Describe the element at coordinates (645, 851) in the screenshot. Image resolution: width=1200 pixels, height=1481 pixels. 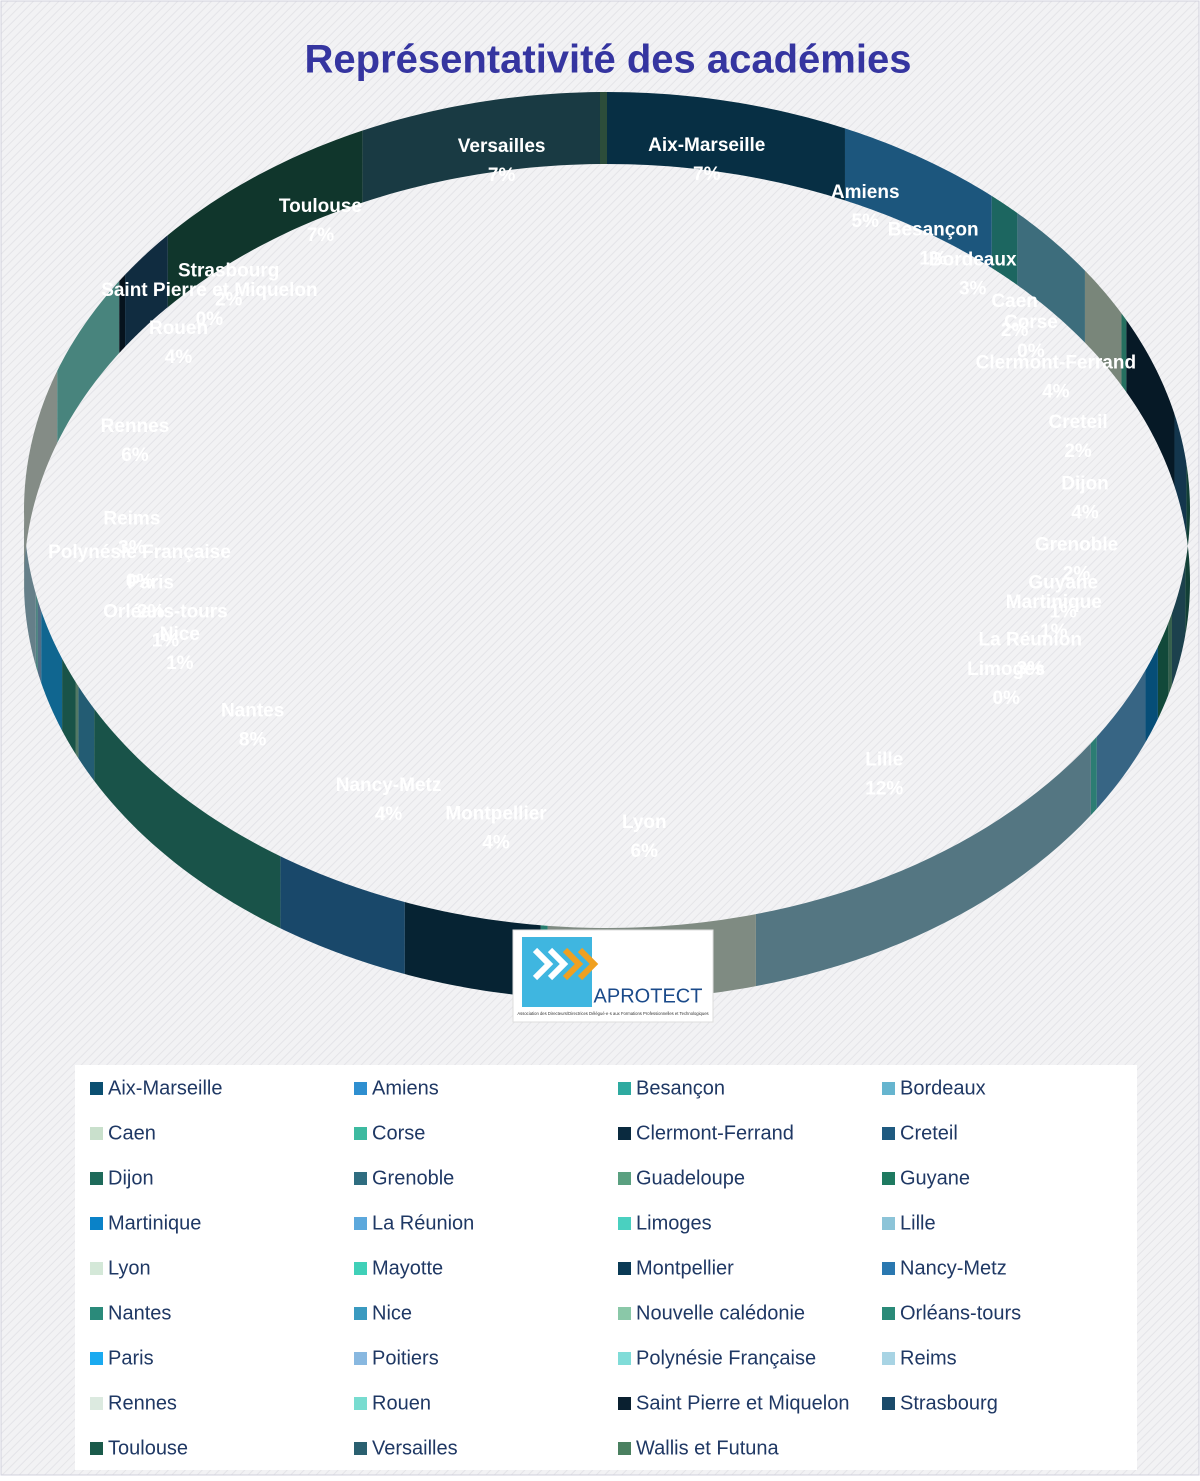
I see `data-label: 6%` at that location.